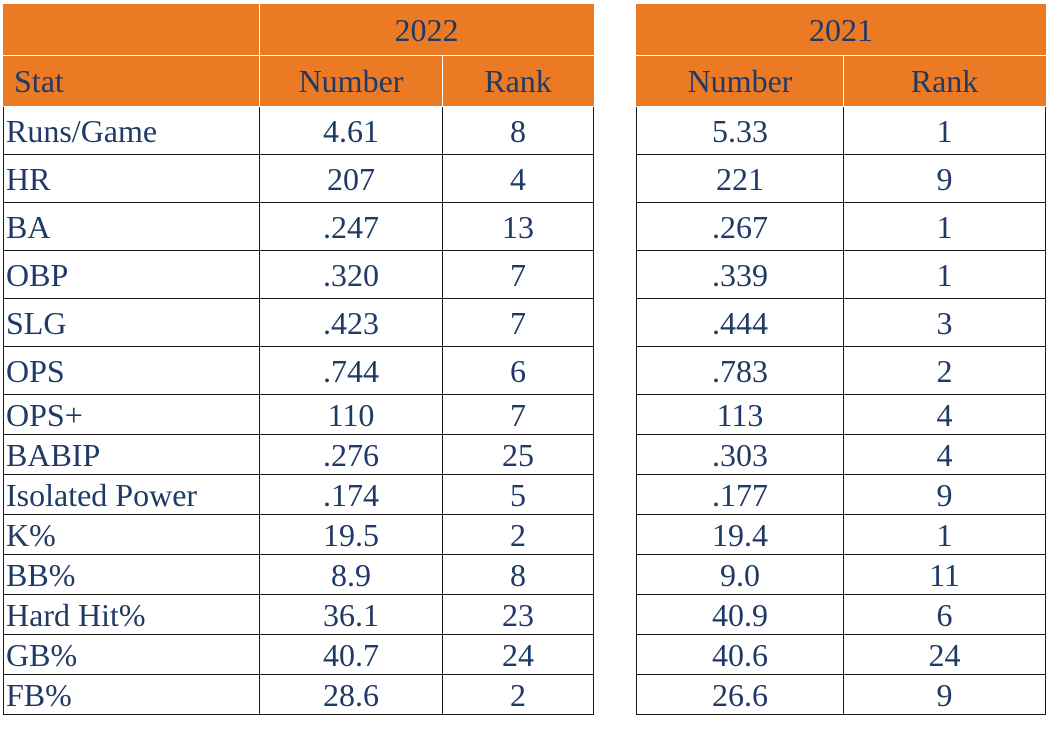  I want to click on number-cell-2021: 221, so click(740, 178).